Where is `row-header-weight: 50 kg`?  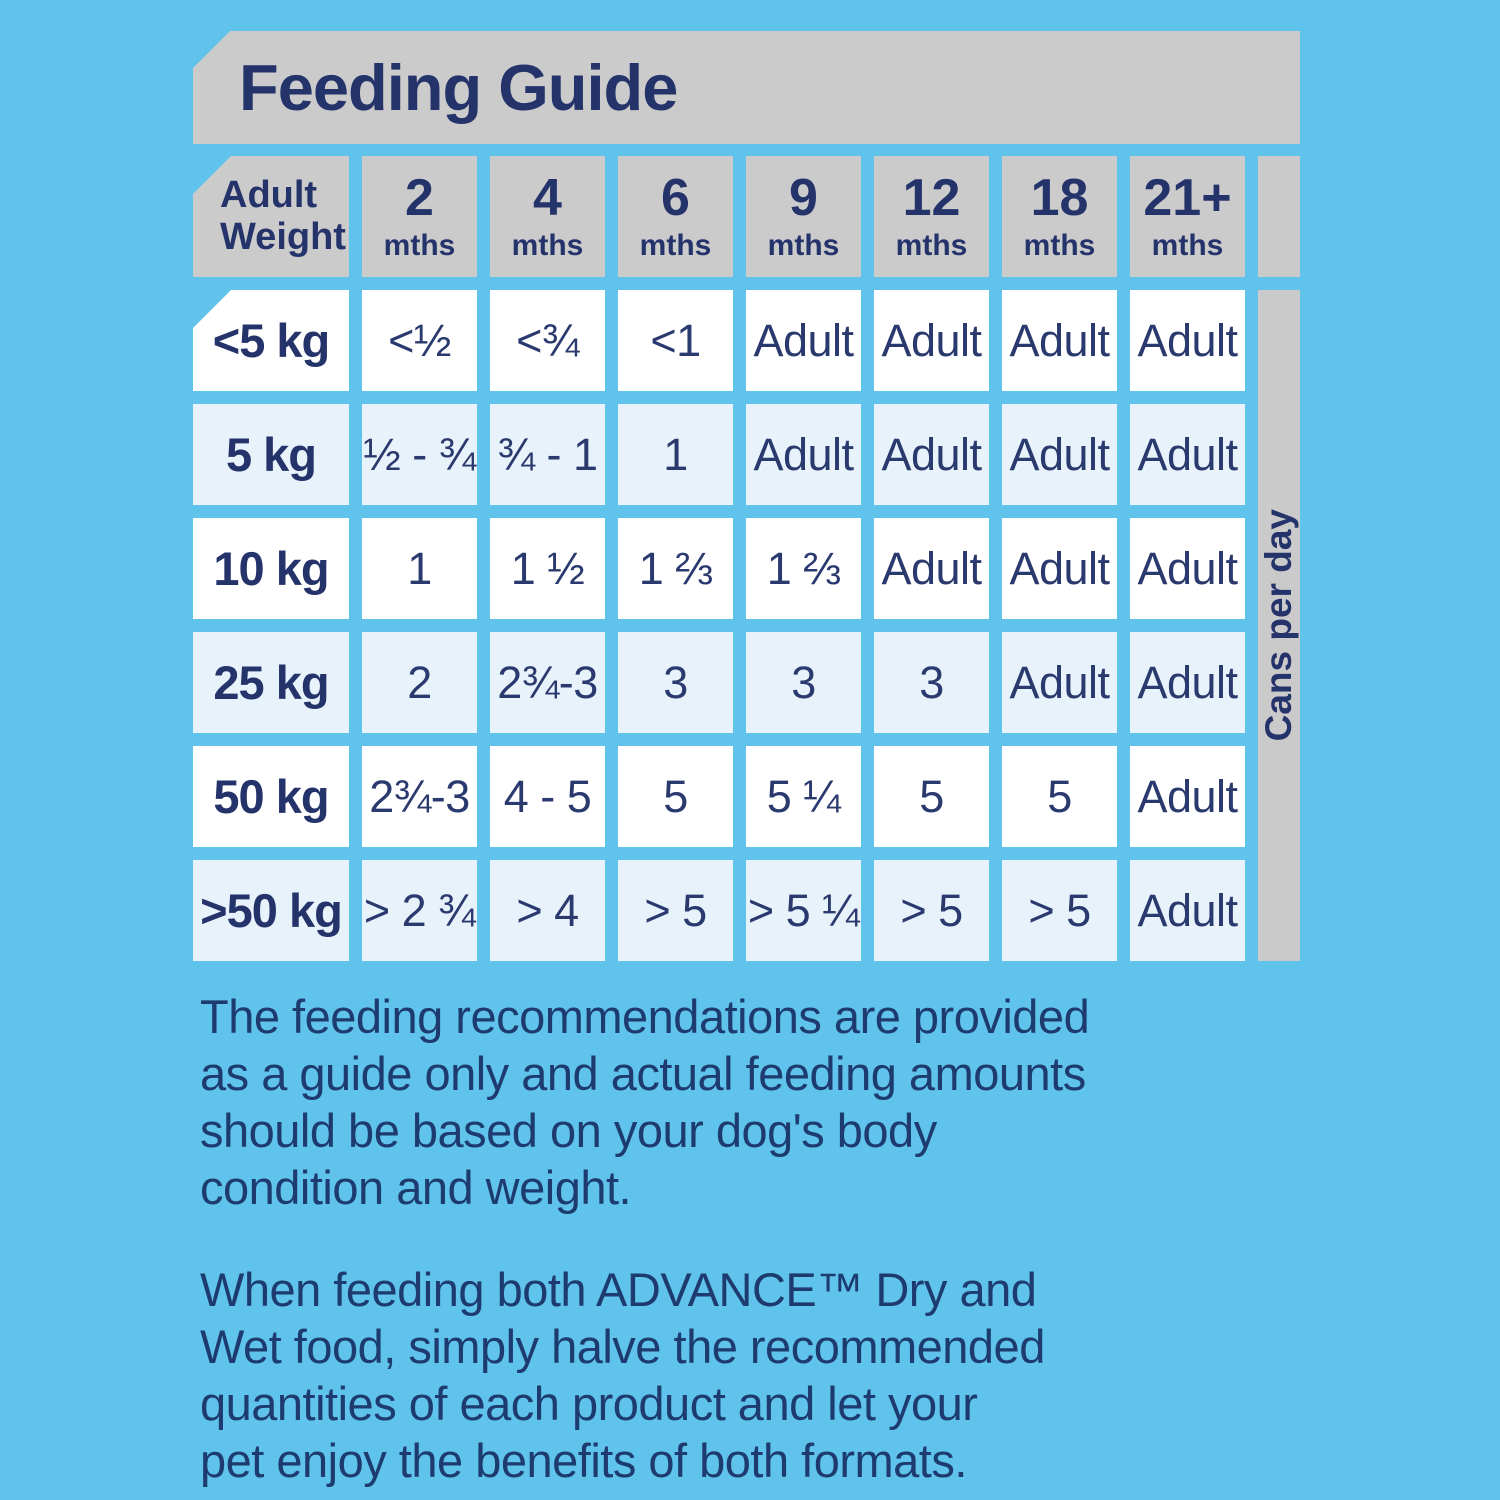 row-header-weight: 50 kg is located at coordinates (271, 796).